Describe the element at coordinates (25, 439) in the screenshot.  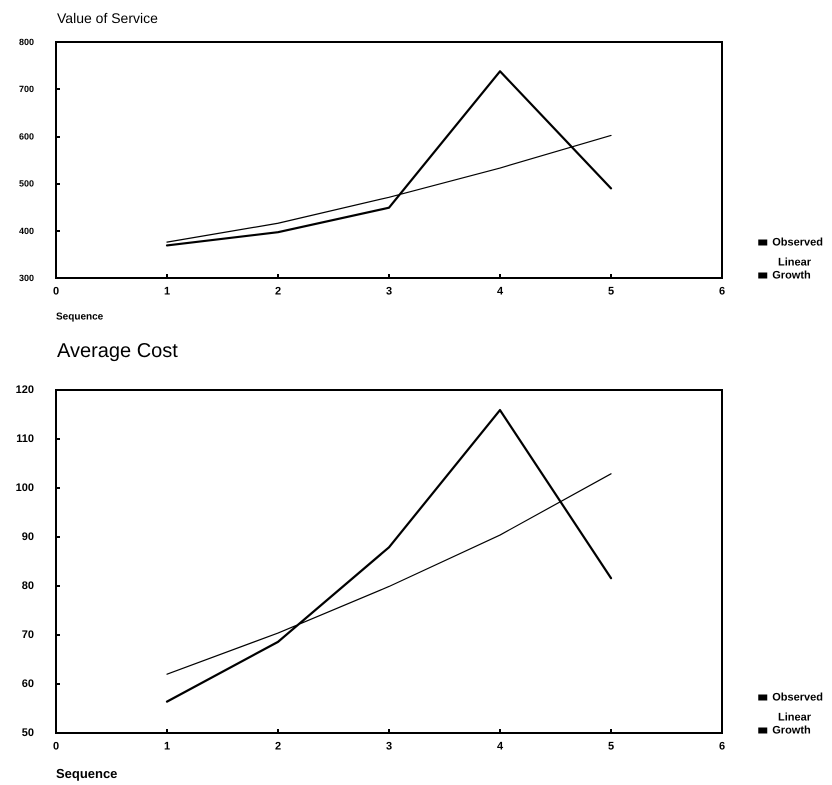
I see `y-tick-label: 110` at that location.